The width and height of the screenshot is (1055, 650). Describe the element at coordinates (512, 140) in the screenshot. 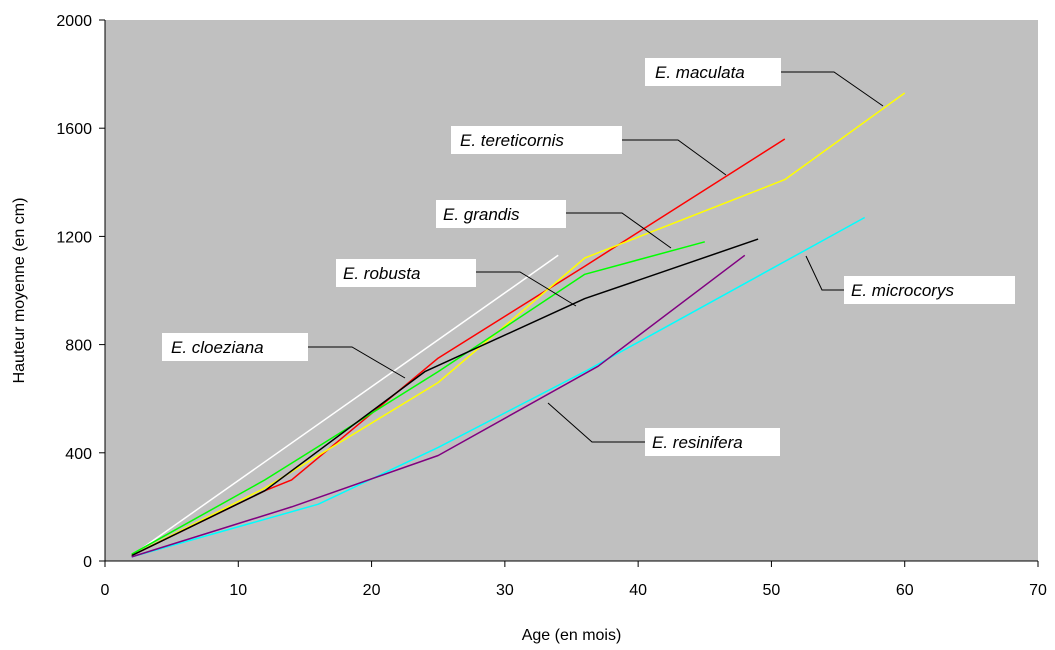

I see `callout-label: E. tereticornis` at that location.